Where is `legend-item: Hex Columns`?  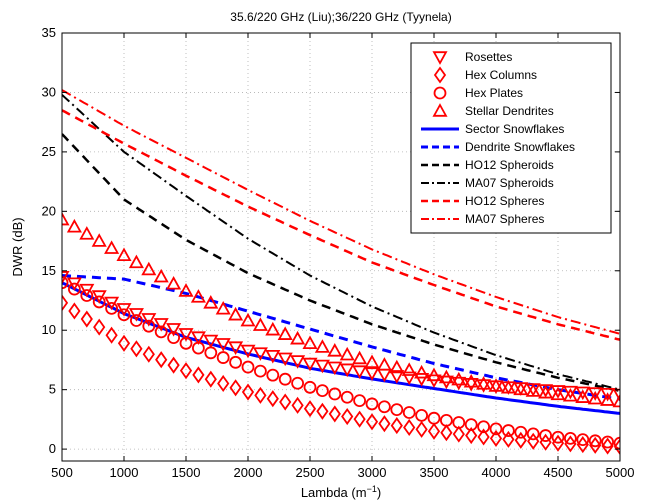 legend-item: Hex Columns is located at coordinates (485, 75).